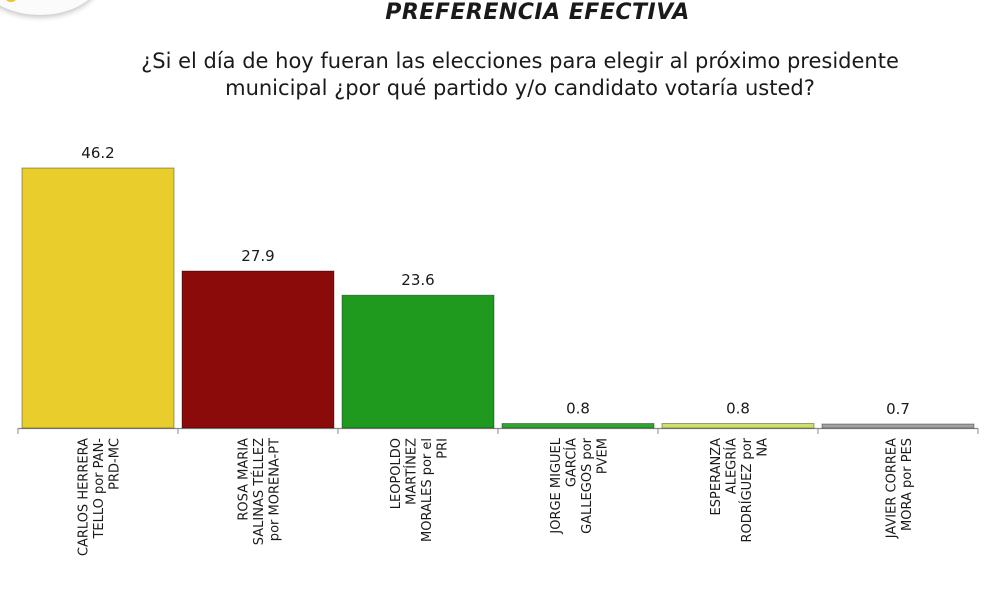  Describe the element at coordinates (587, 485) in the screenshot. I see `category-label-line: GALLEGOS por` at that location.